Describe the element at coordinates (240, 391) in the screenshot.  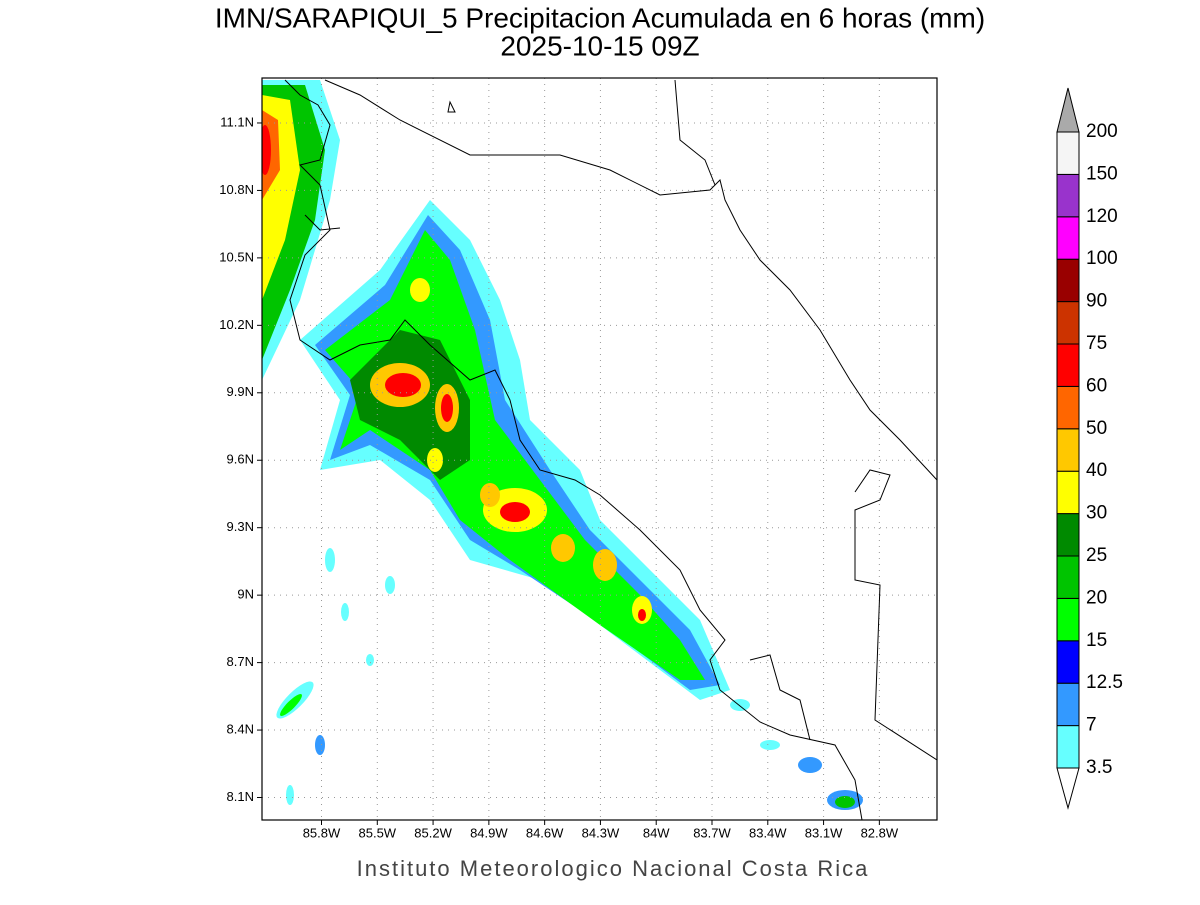
I see `y-tick-label: 9.9N` at that location.